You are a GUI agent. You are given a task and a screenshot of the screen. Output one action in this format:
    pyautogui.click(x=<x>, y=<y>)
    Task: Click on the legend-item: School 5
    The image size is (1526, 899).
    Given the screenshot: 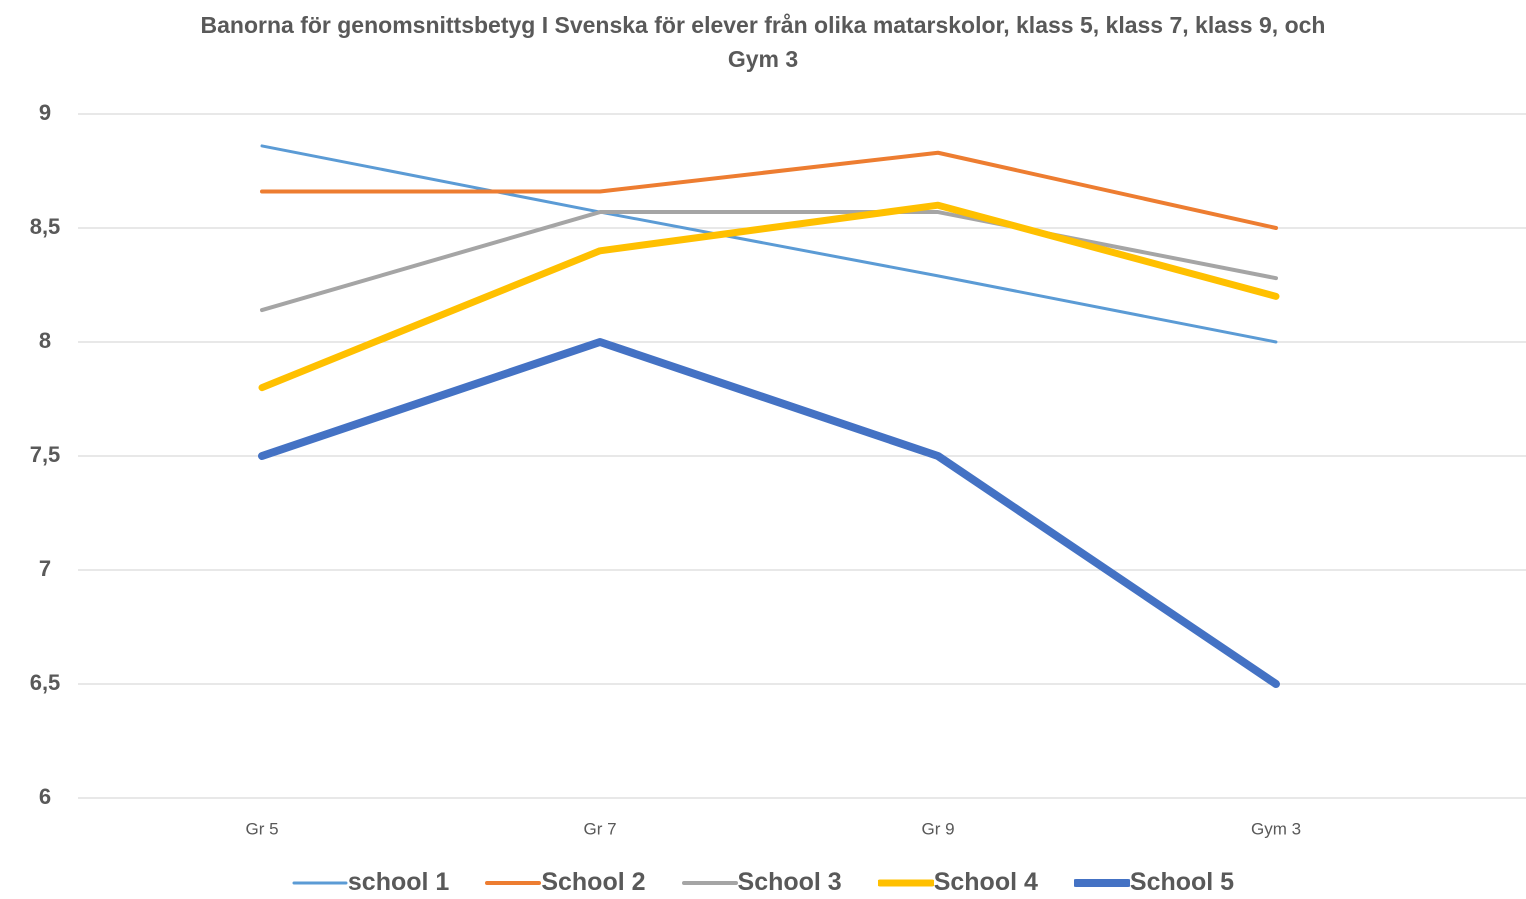 What is the action you would take?
    pyautogui.click(x=1154, y=882)
    